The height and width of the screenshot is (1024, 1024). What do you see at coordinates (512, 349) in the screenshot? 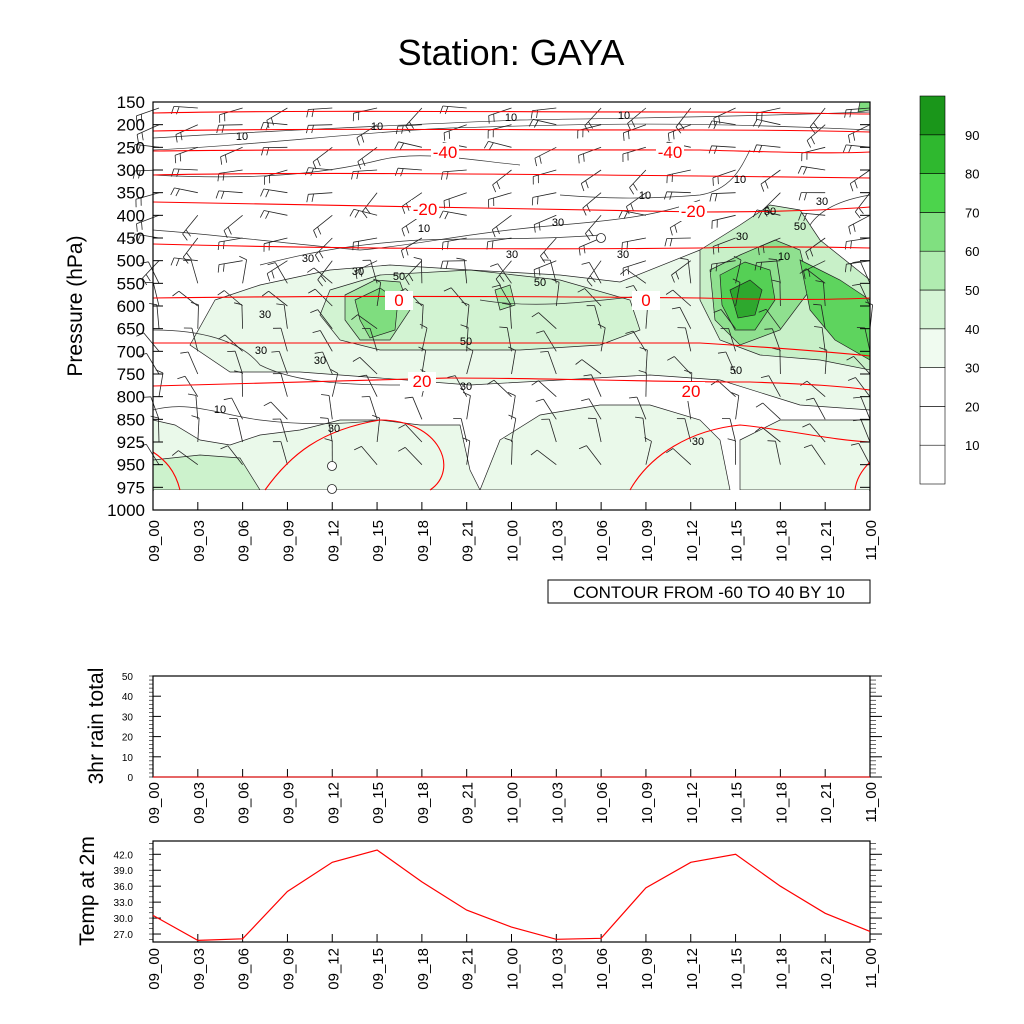
I see `temperature-contour` at bounding box center [512, 349].